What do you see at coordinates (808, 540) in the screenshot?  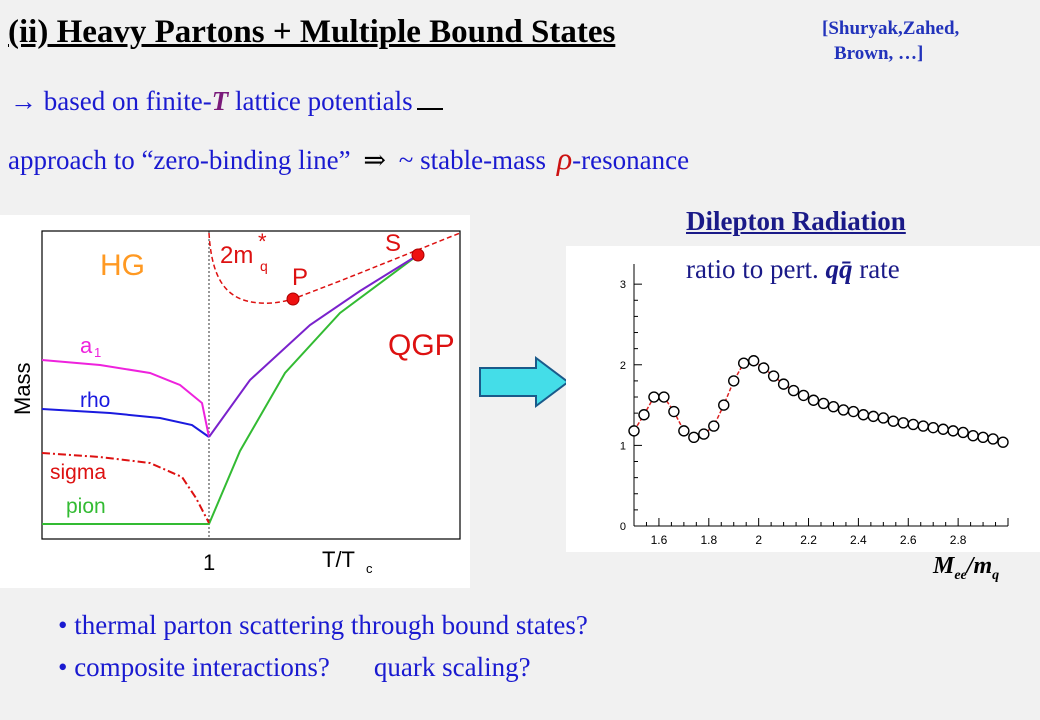 I see `x-tick-label: 2.2` at bounding box center [808, 540].